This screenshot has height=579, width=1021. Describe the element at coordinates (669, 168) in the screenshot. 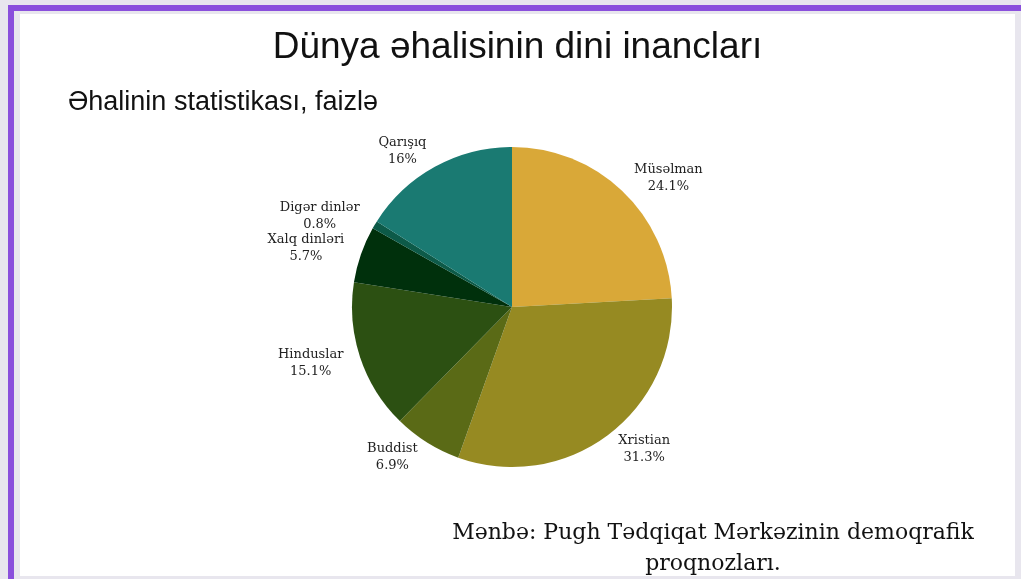

I see `slice-label: Müsəlman` at that location.